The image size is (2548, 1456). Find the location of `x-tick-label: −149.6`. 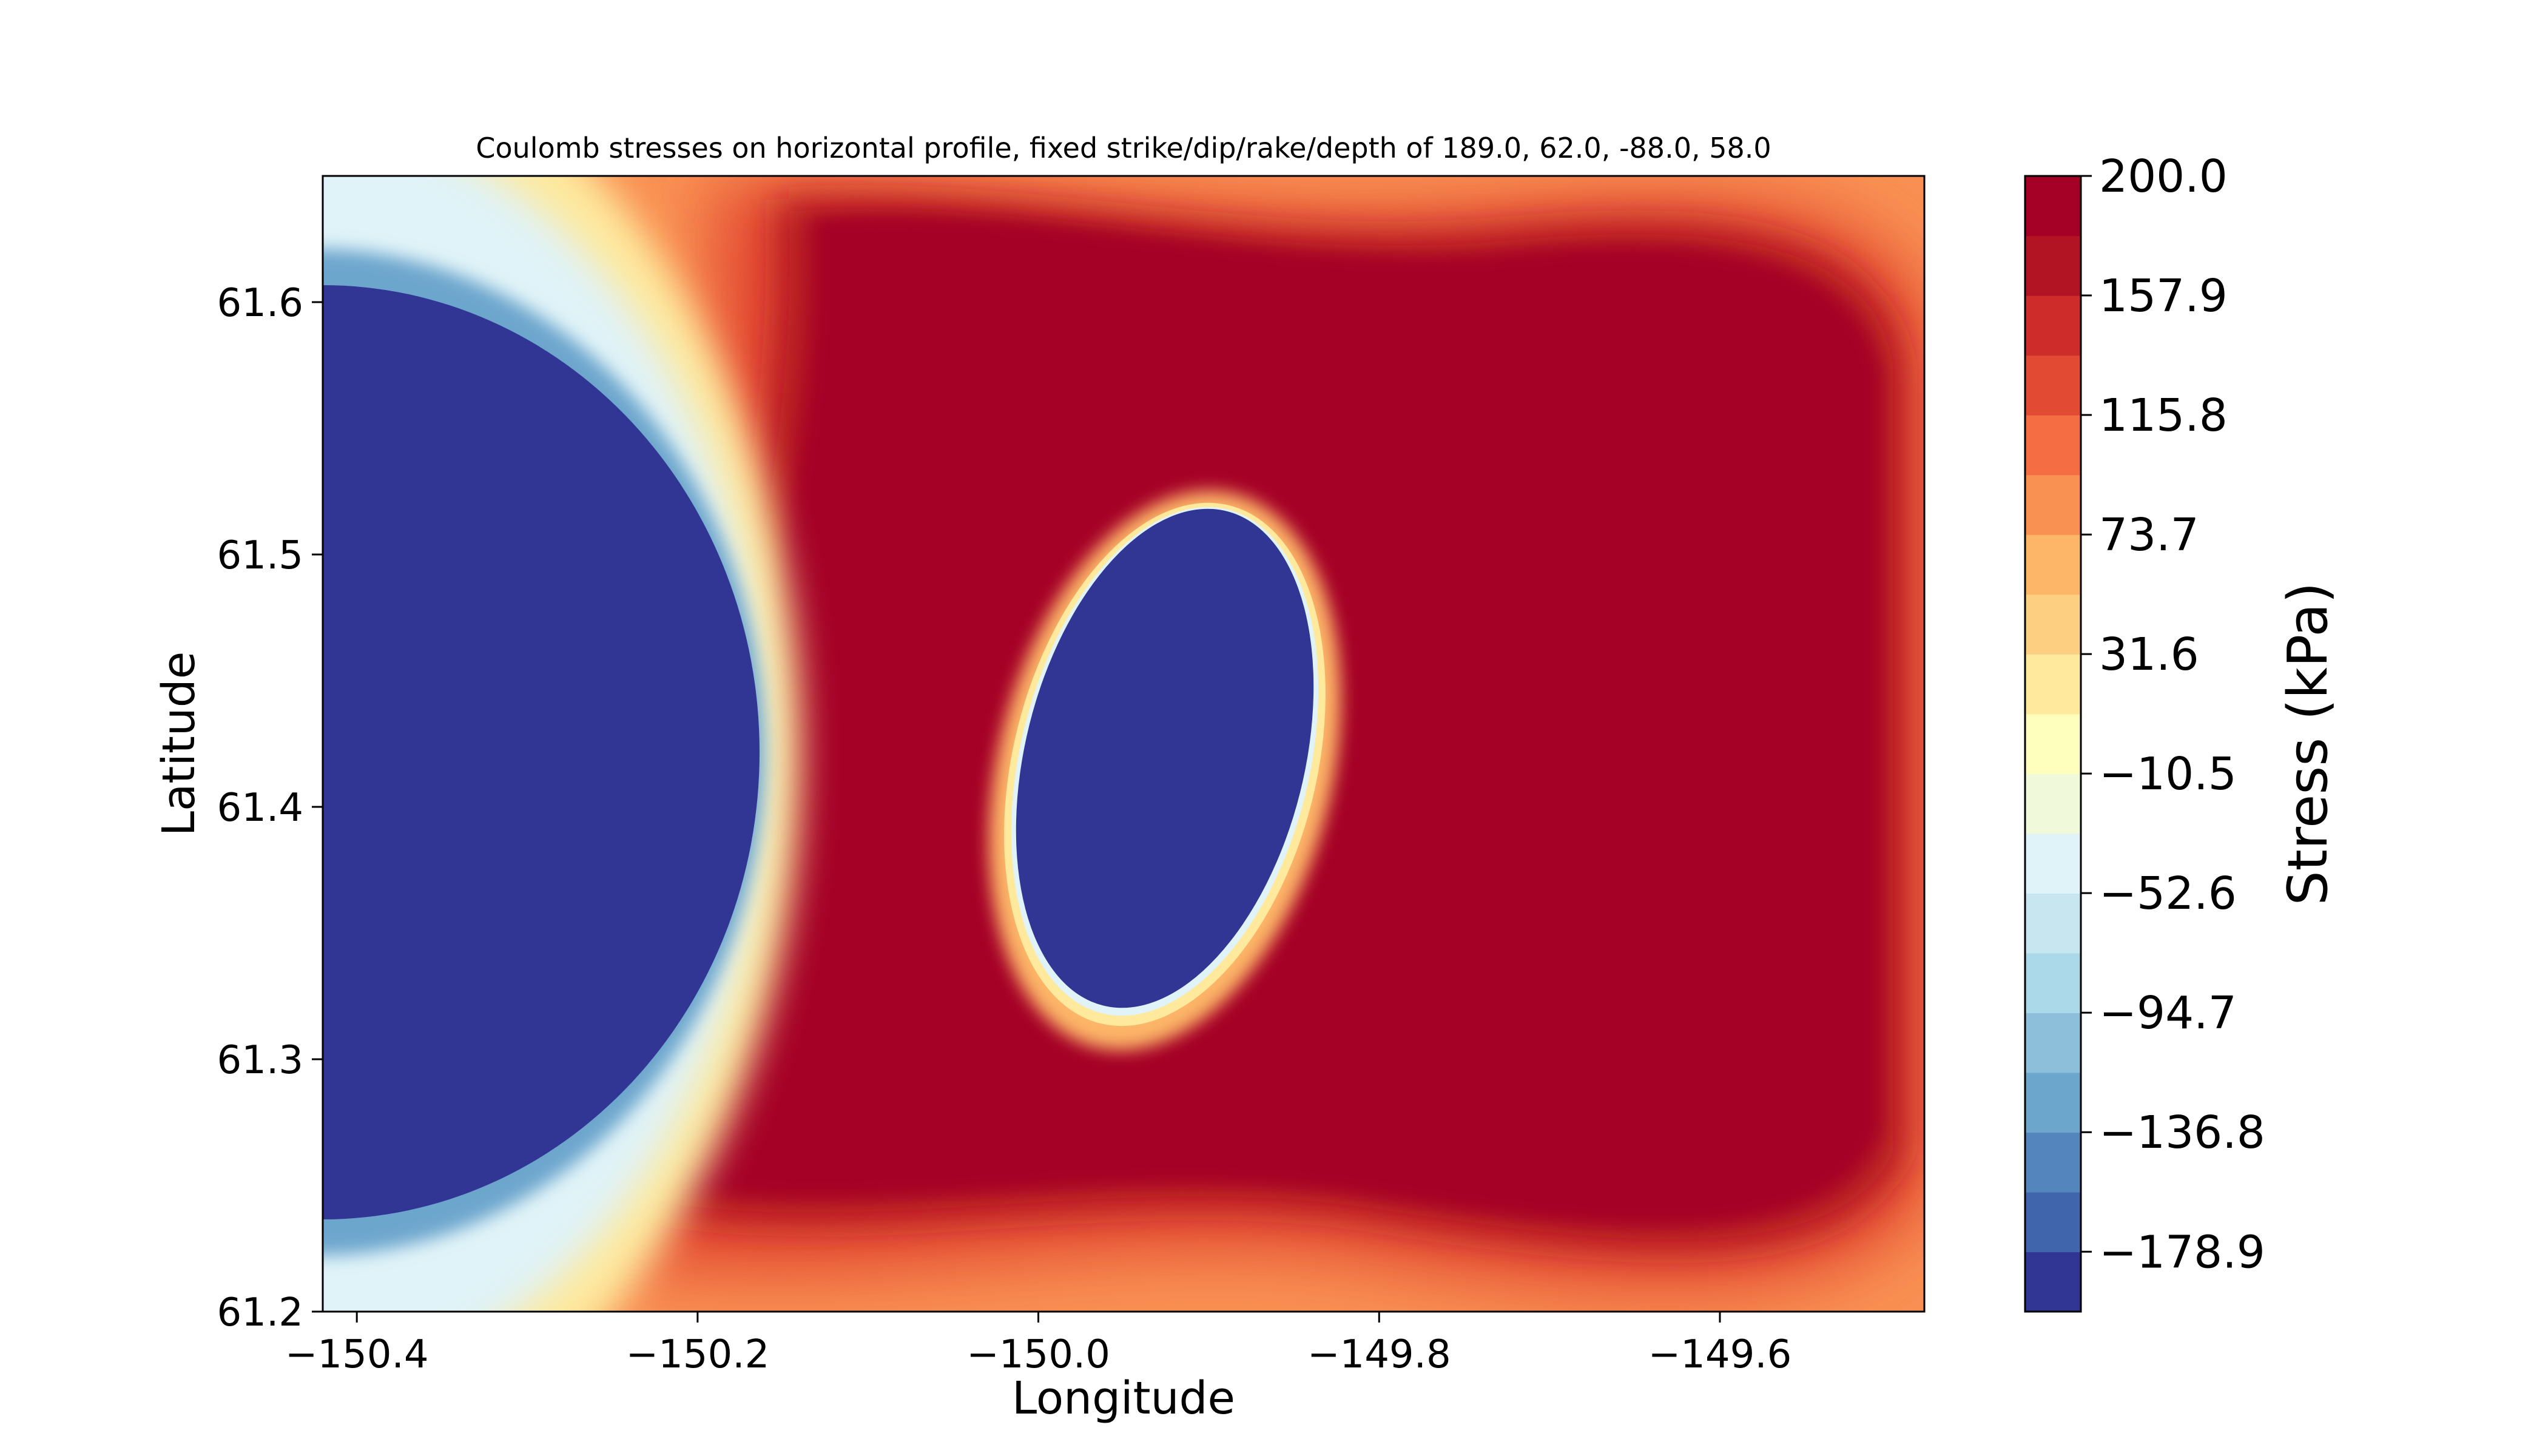

x-tick-label: −149.6 is located at coordinates (1720, 1354).